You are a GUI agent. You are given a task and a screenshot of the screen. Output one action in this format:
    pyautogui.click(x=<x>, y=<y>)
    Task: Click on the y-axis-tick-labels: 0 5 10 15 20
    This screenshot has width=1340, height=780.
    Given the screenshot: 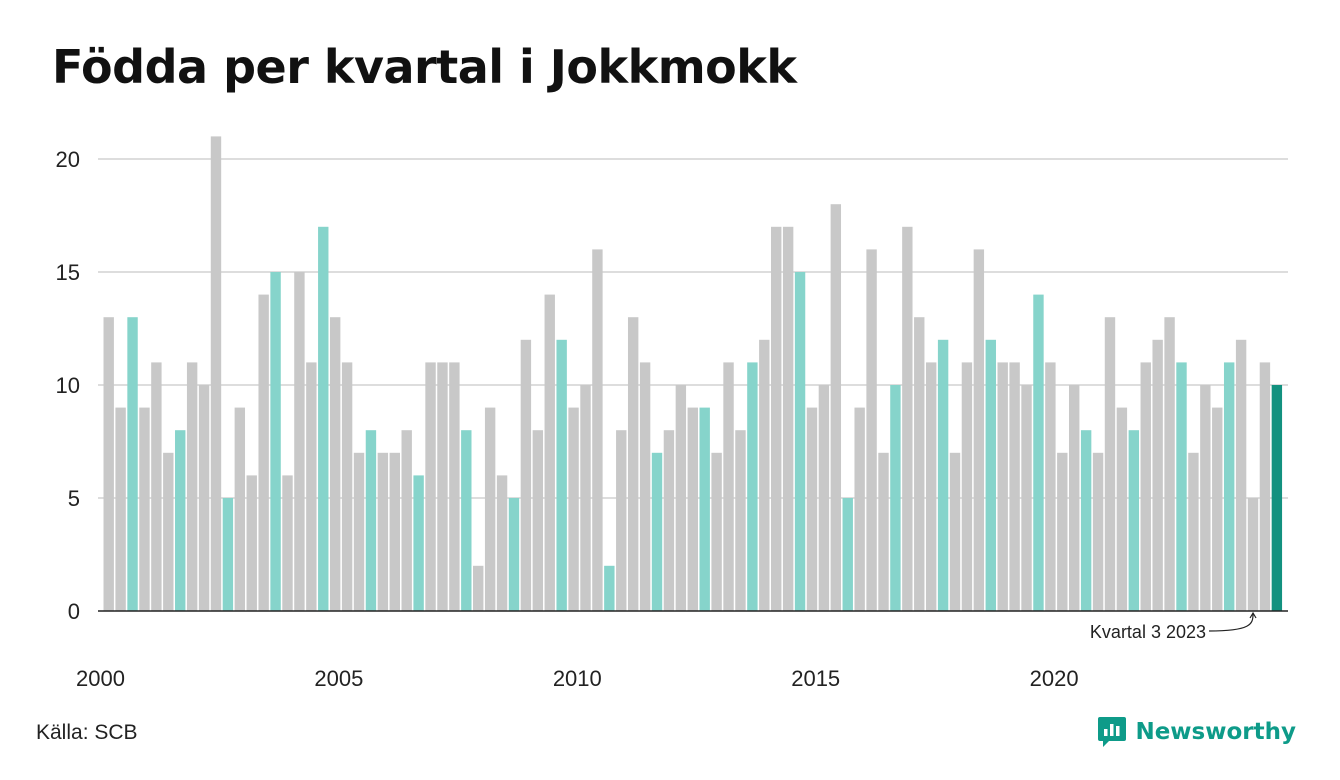 What is the action you would take?
    pyautogui.click(x=68, y=385)
    